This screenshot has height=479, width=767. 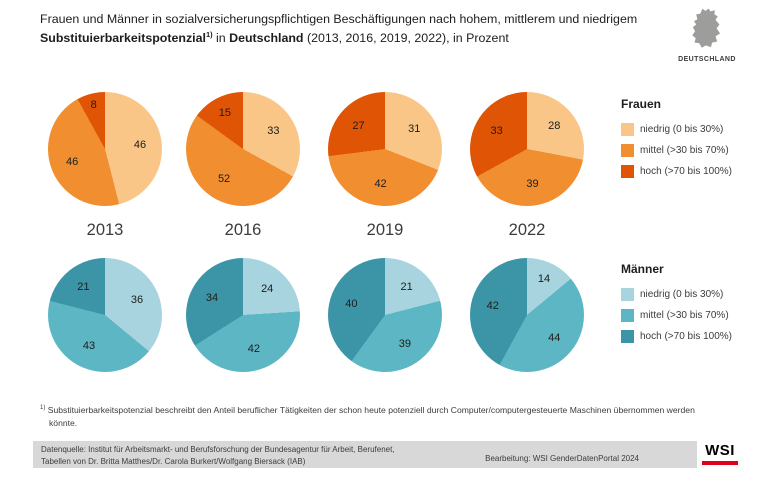 What do you see at coordinates (209, 35) in the screenshot?
I see `footnote-marker-sup: 1)` at bounding box center [209, 35].